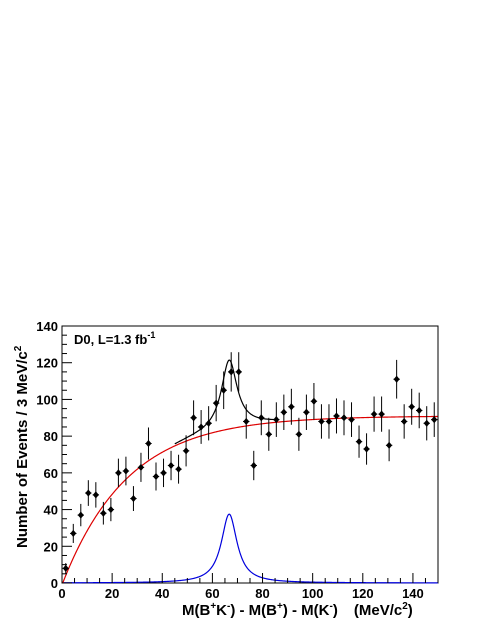  I want to click on x-tick-label: 60, so click(212, 593).